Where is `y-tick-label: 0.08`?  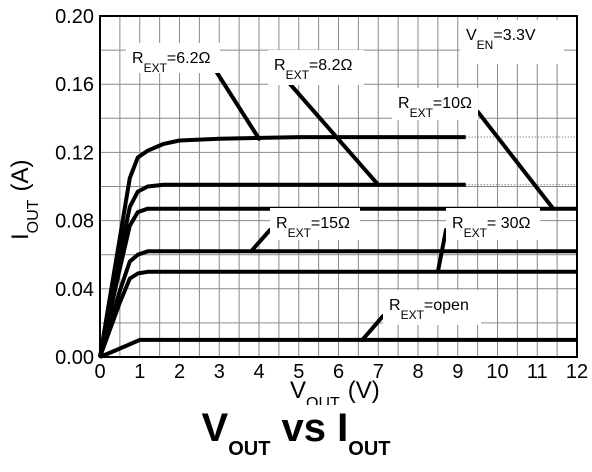 y-tick-label: 0.08 is located at coordinates (74, 222).